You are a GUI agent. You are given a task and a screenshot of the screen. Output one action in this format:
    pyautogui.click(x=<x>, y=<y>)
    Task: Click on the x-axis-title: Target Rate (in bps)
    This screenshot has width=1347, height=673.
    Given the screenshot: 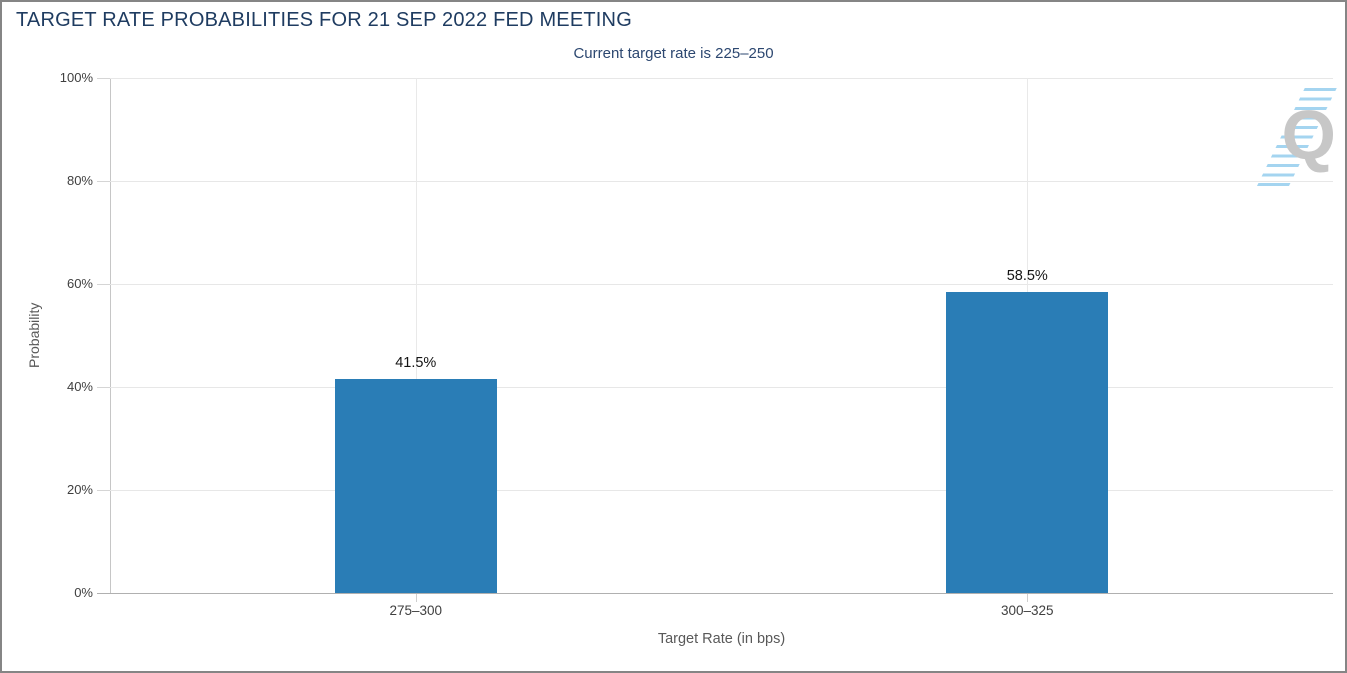 What is the action you would take?
    pyautogui.click(x=721, y=639)
    